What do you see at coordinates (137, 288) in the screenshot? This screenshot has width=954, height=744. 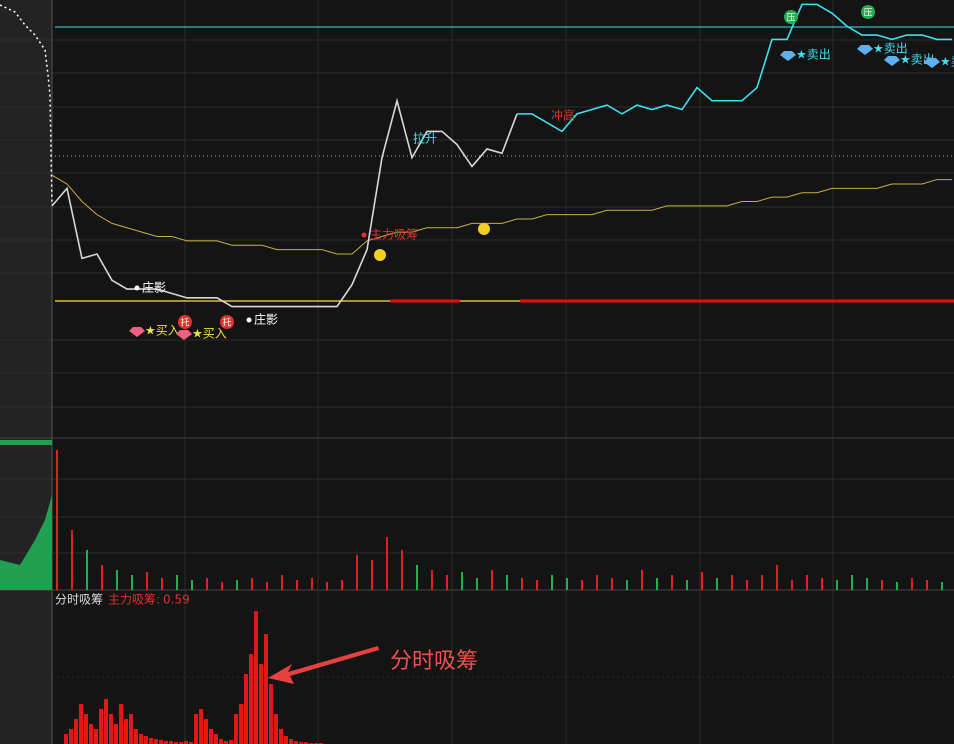 I see `marker-dot` at bounding box center [137, 288].